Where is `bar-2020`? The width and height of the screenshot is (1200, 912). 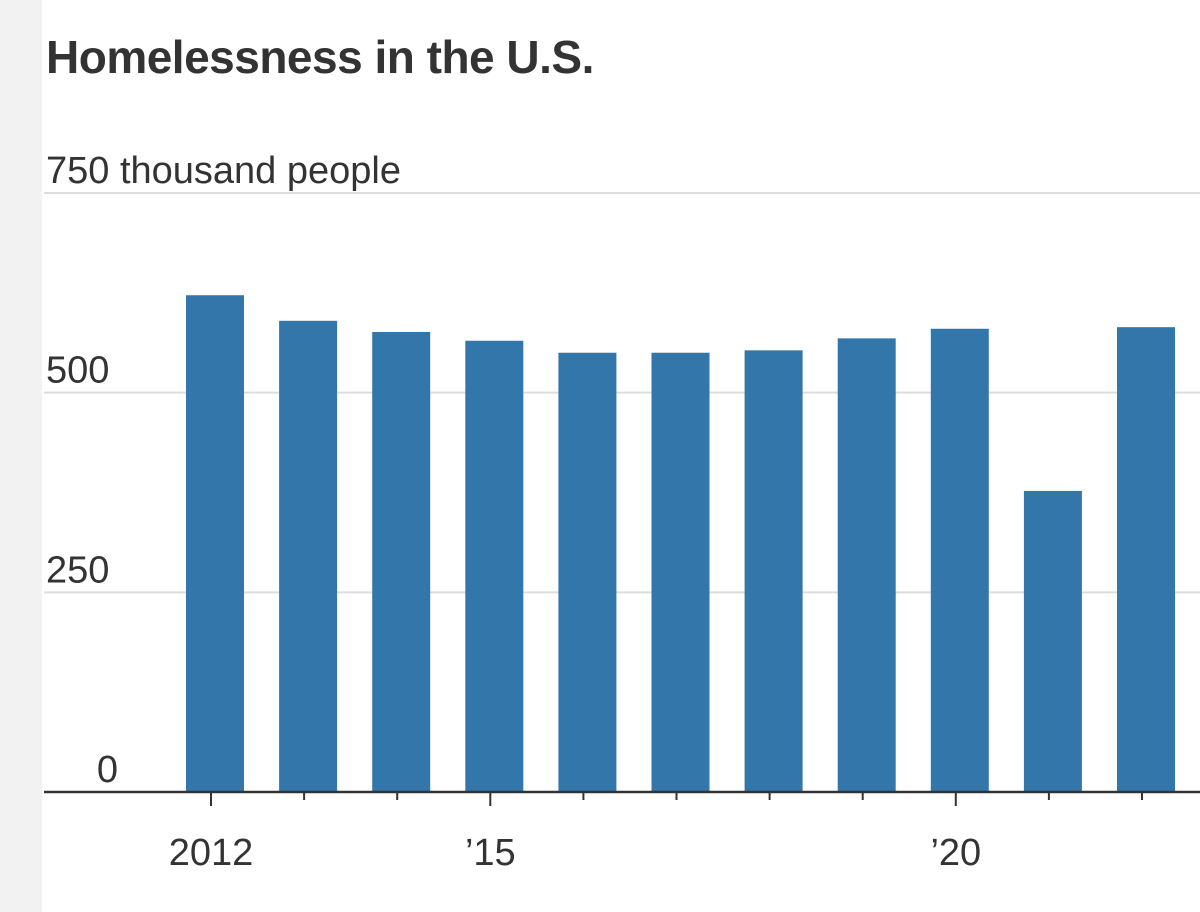 bar-2020 is located at coordinates (959, 560).